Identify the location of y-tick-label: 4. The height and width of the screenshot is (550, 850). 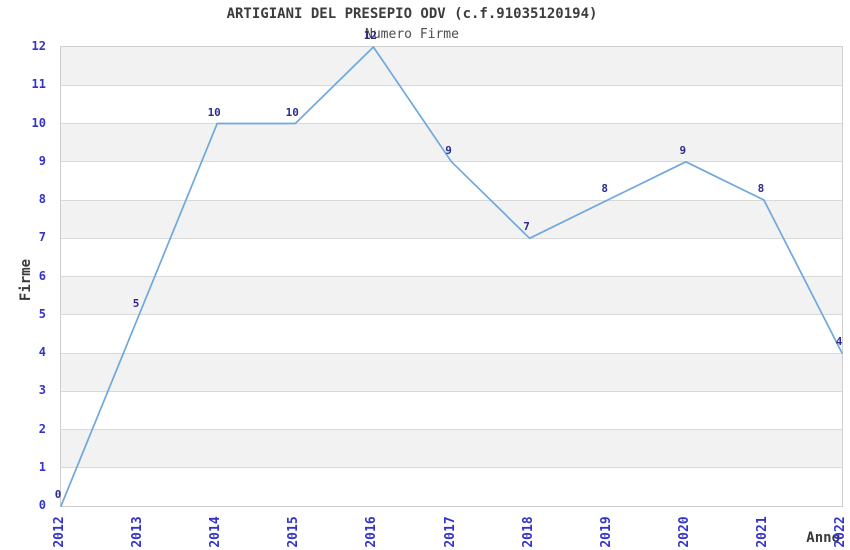
(42, 352).